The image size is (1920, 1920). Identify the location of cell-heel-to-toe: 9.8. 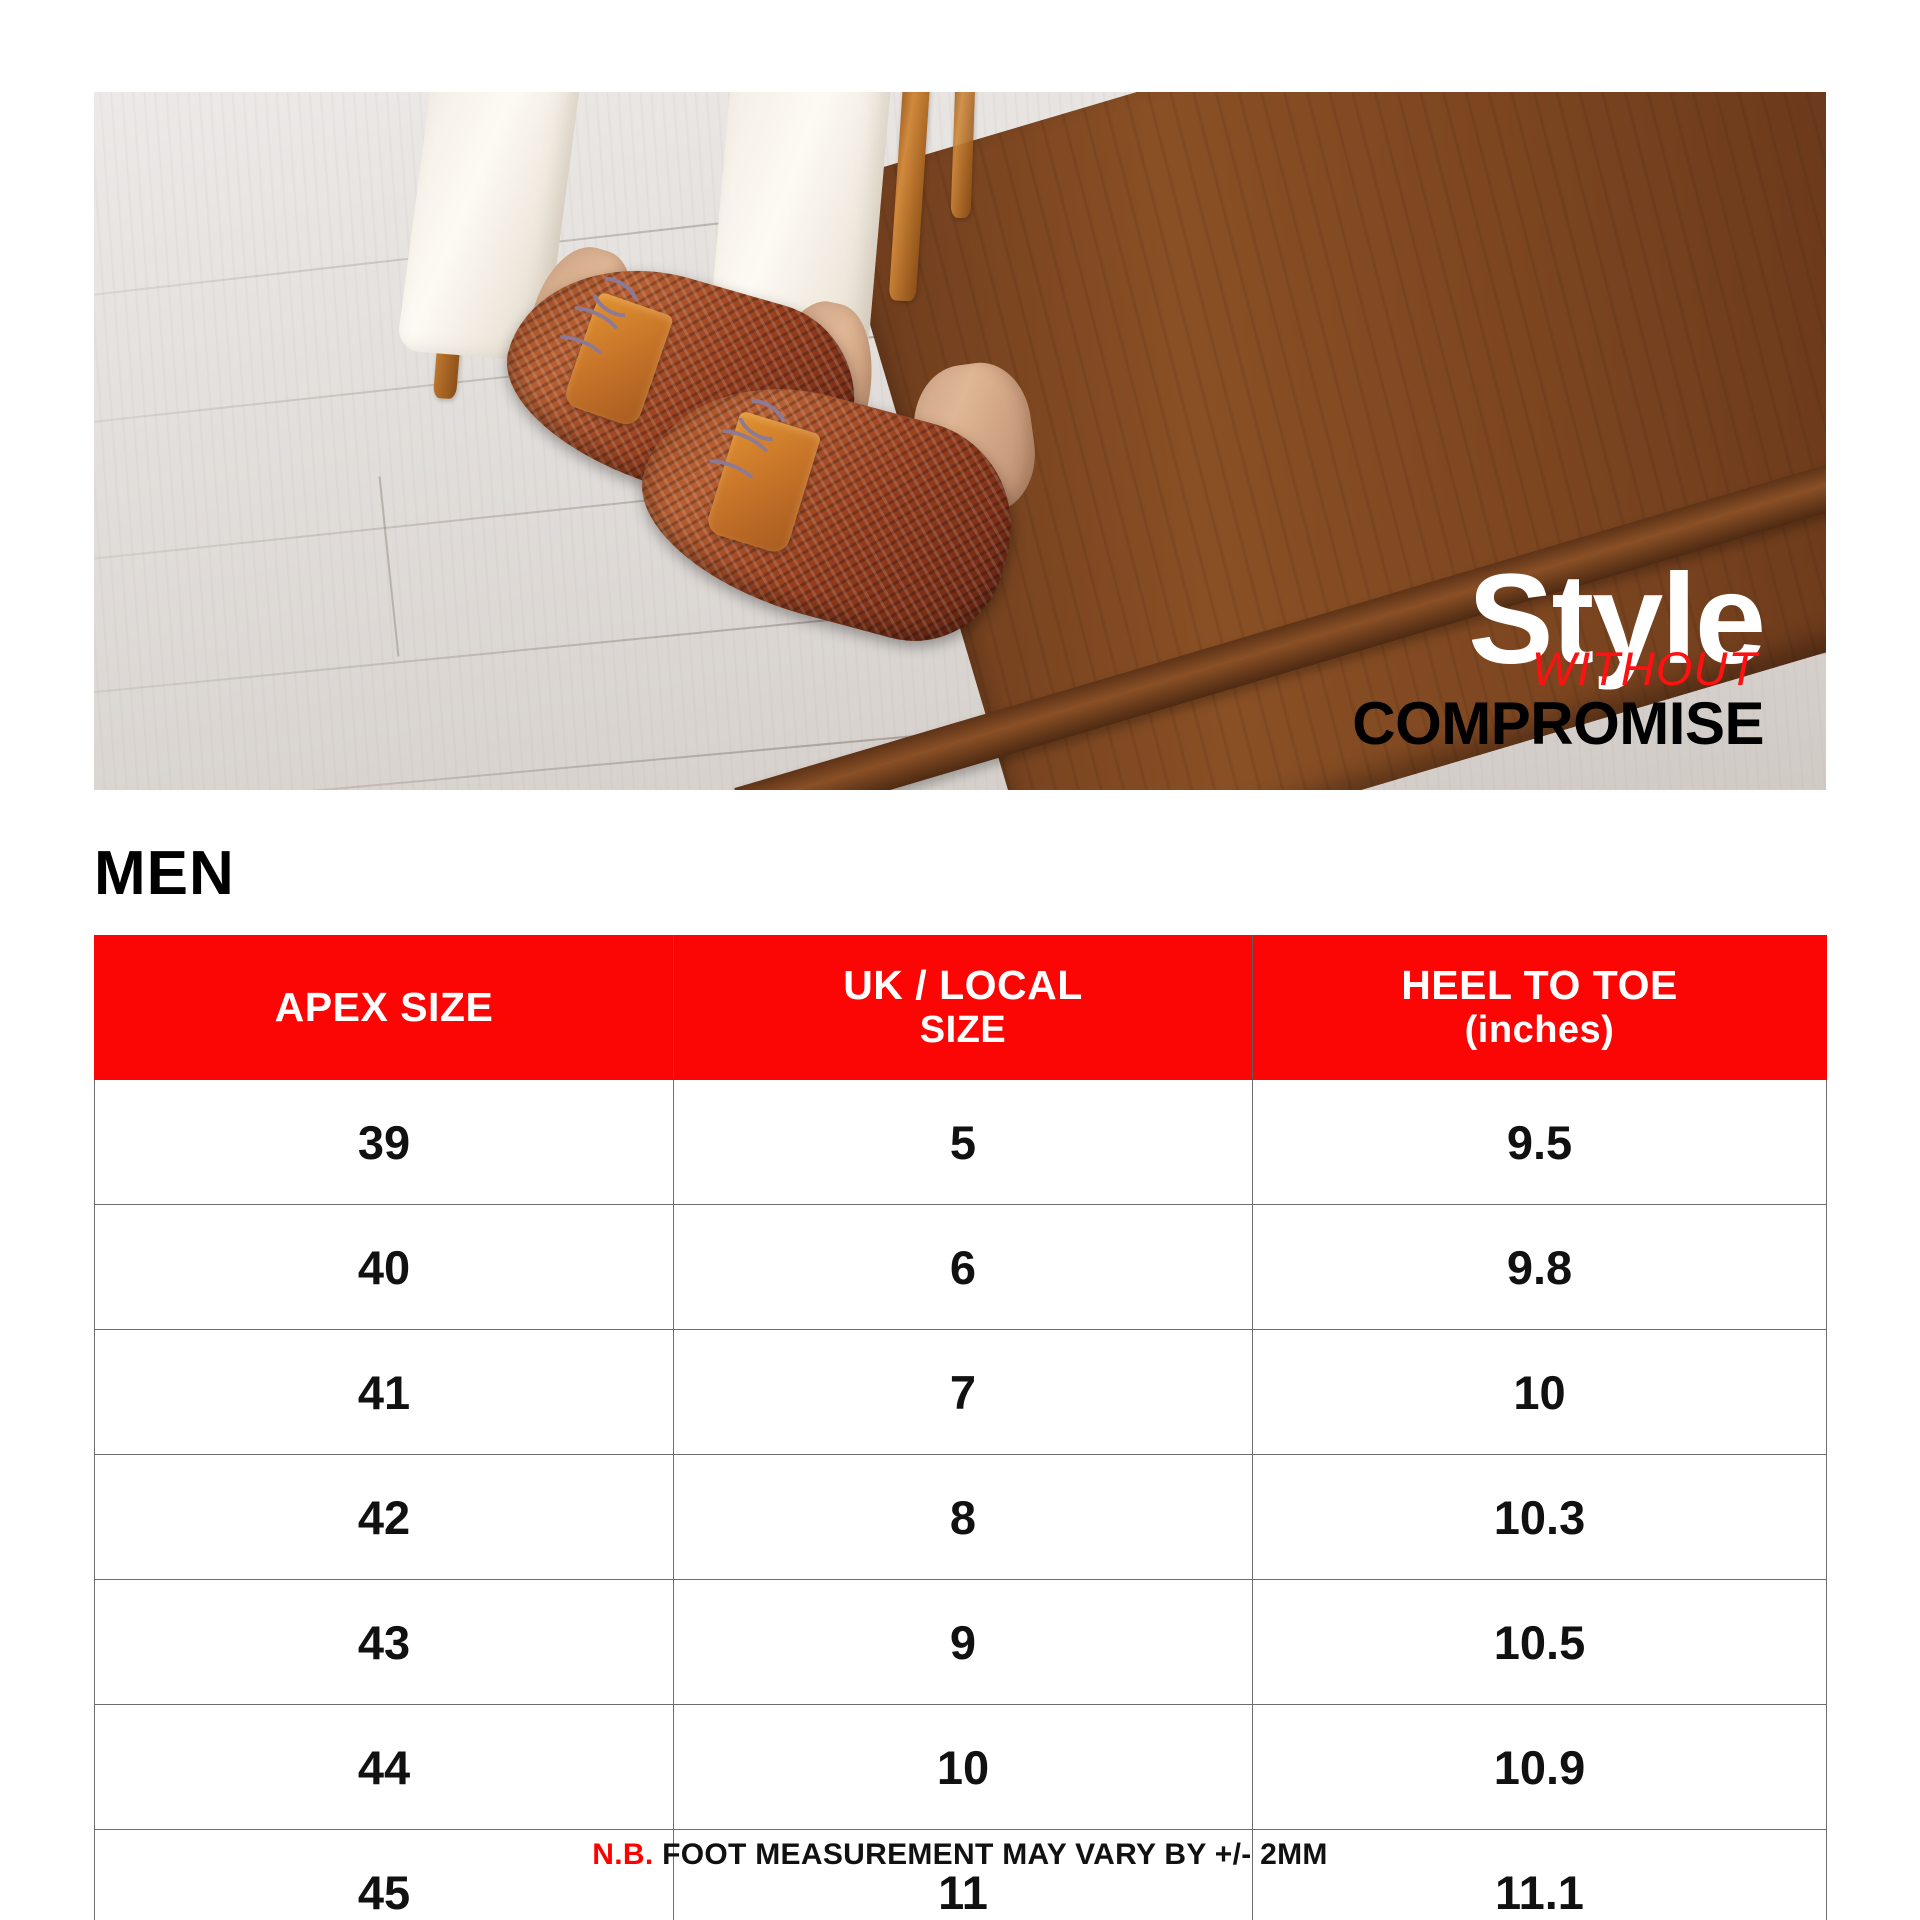
(1539, 1267).